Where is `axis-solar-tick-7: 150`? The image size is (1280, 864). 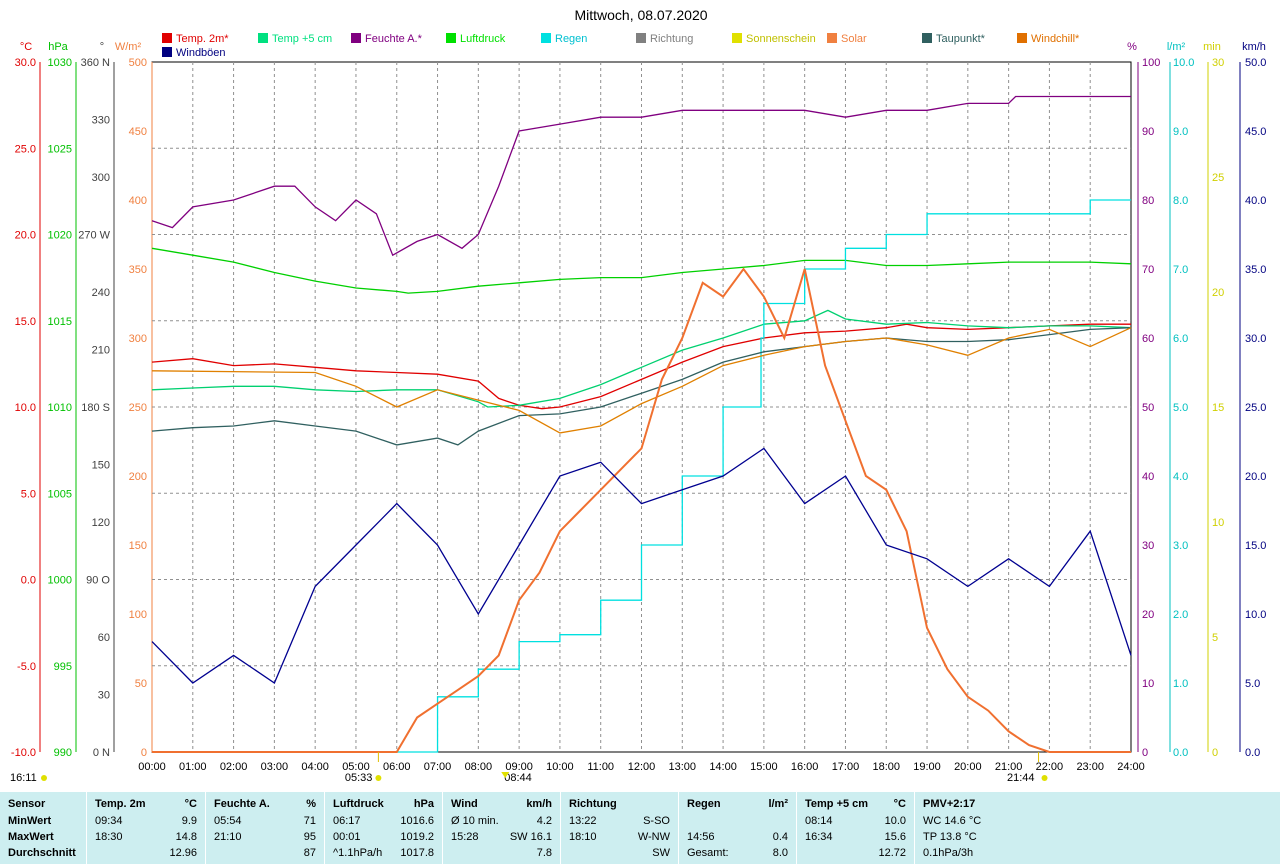
axis-solar-tick-7: 150 is located at coordinates (138, 546).